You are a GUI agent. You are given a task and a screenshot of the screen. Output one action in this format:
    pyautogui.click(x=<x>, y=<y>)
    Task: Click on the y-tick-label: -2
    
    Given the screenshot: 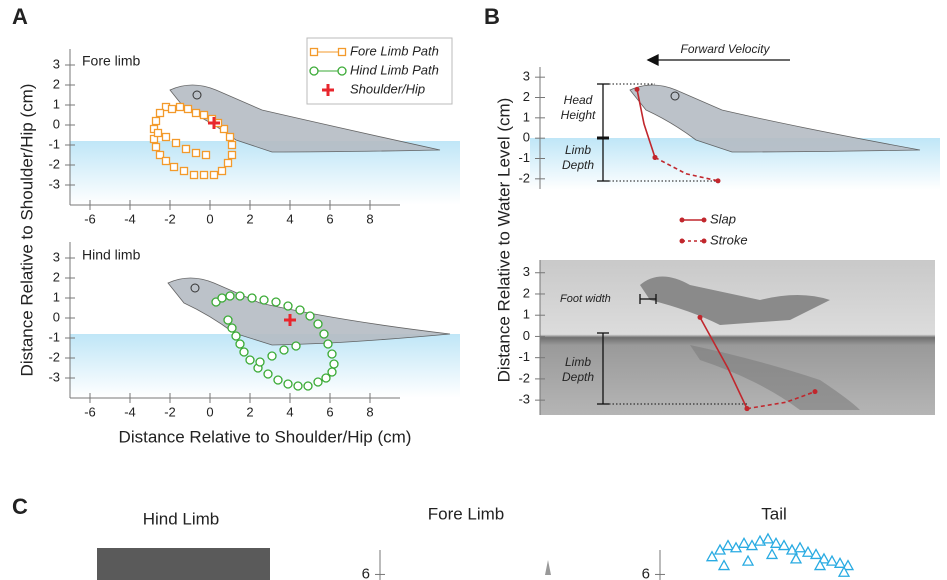 What is the action you would take?
    pyautogui.click(x=524, y=177)
    